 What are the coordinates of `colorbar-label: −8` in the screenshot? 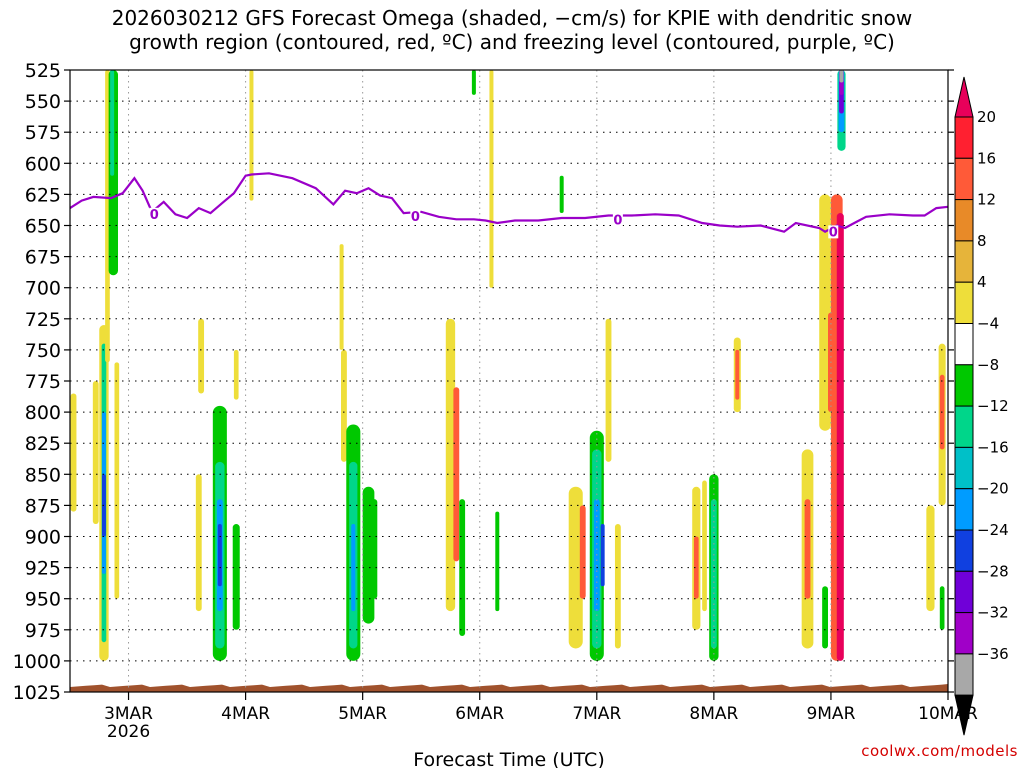 It's located at (988, 365).